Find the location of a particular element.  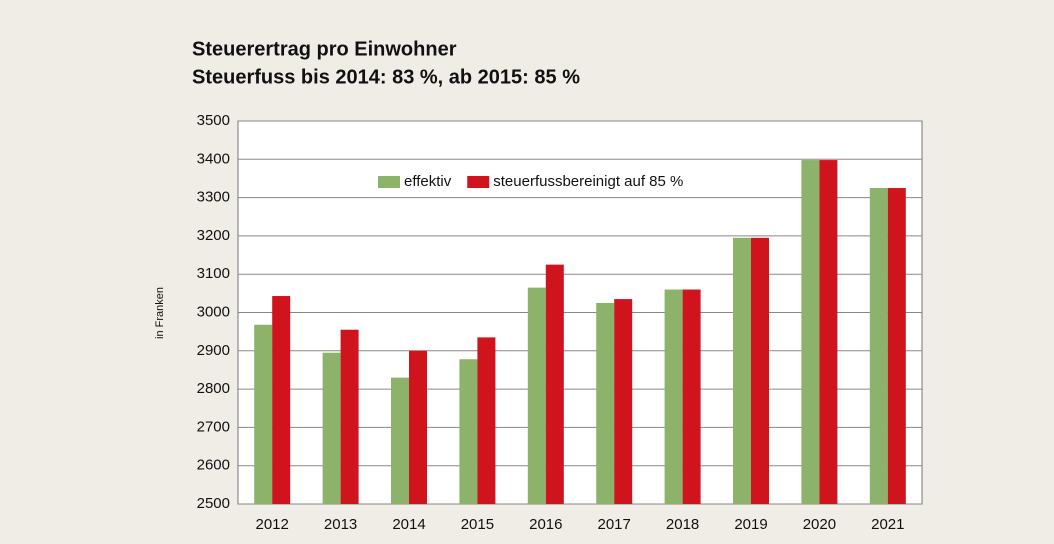

x-tick-label: 2012 is located at coordinates (272, 524).